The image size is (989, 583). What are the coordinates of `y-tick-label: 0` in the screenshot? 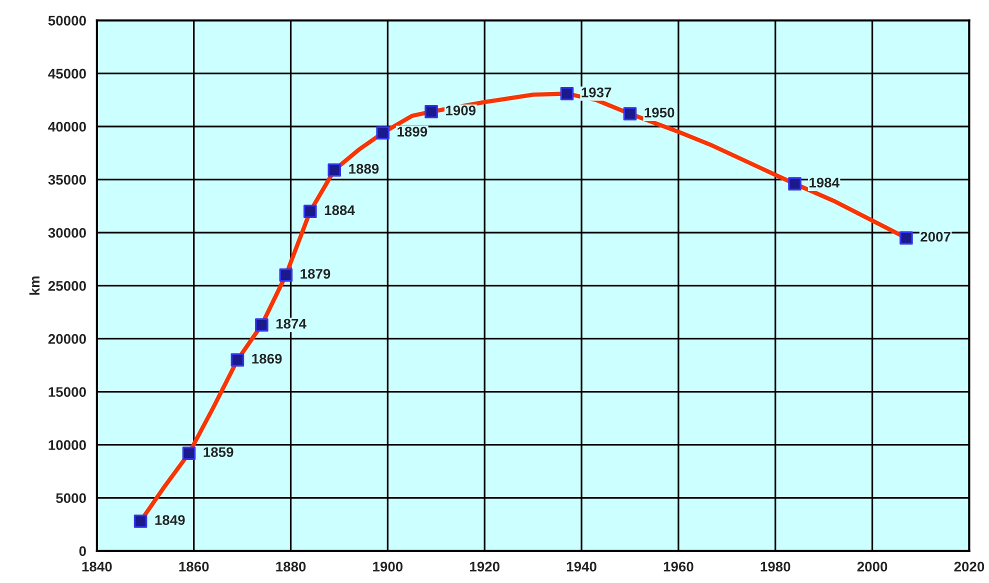 It's located at (82, 551).